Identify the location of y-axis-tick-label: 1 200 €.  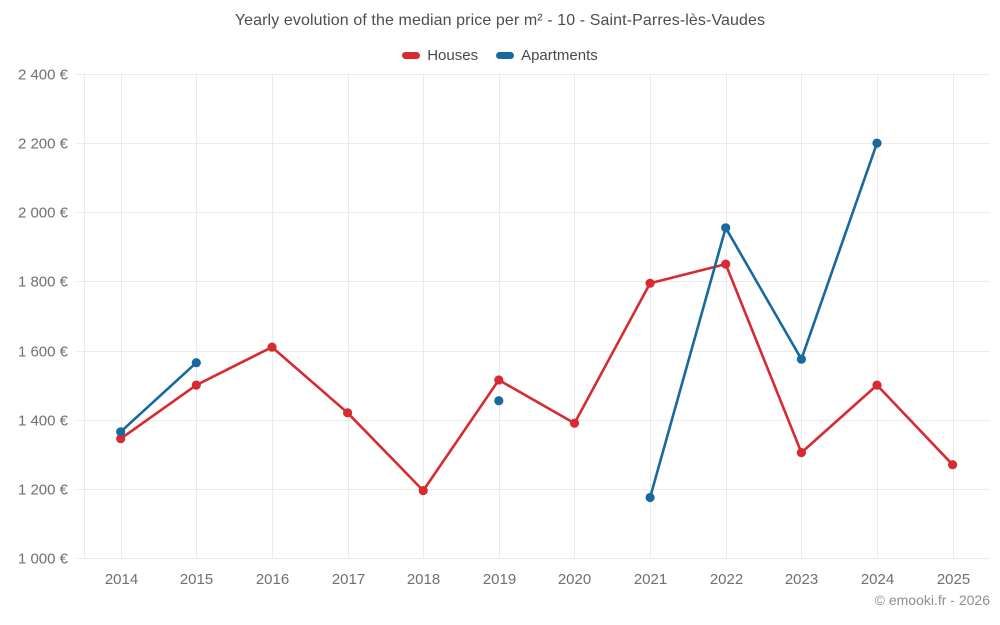
(43, 490).